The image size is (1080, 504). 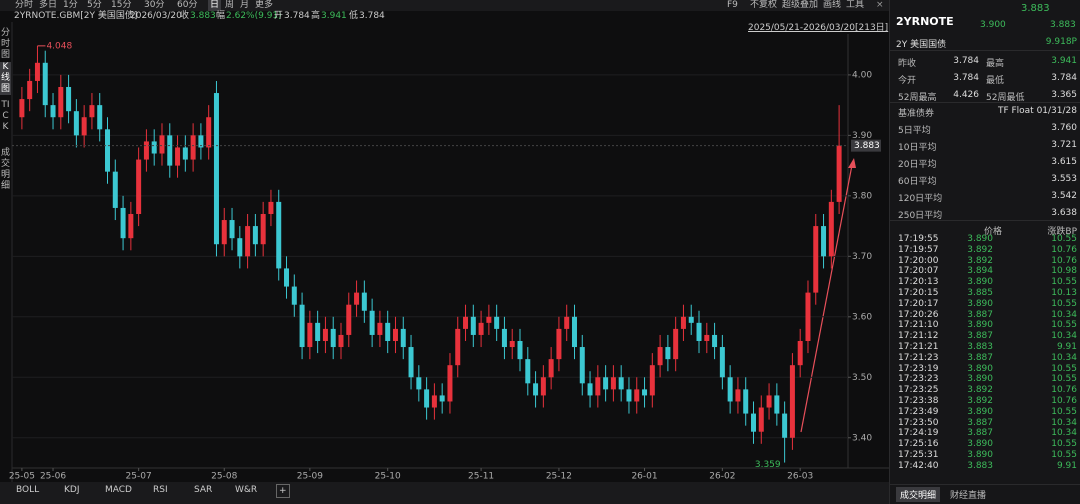 I want to click on trade-time: 17:23:19, so click(x=918, y=368).